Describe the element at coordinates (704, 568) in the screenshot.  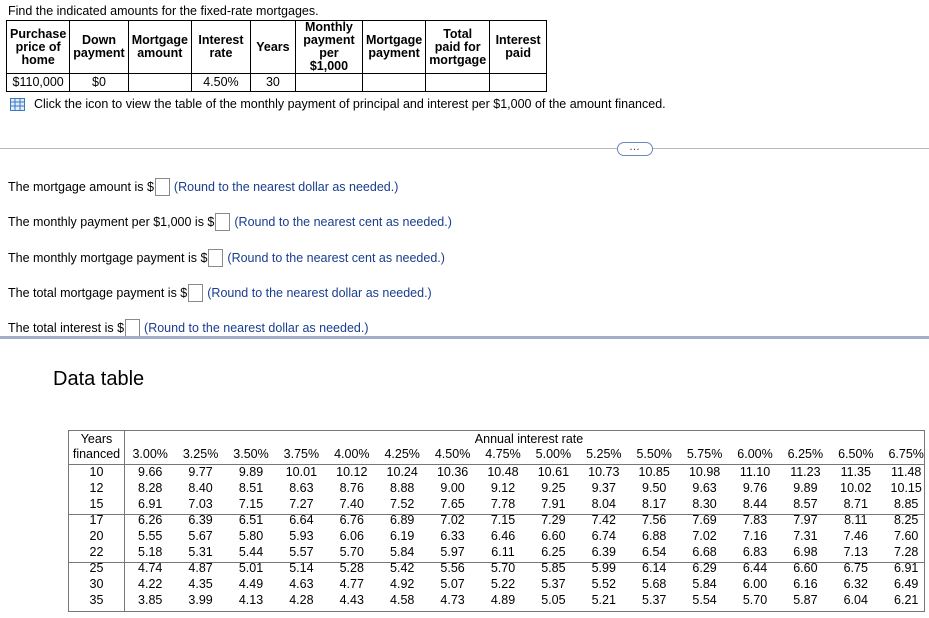
I see `payment-cell: 6.29` at that location.